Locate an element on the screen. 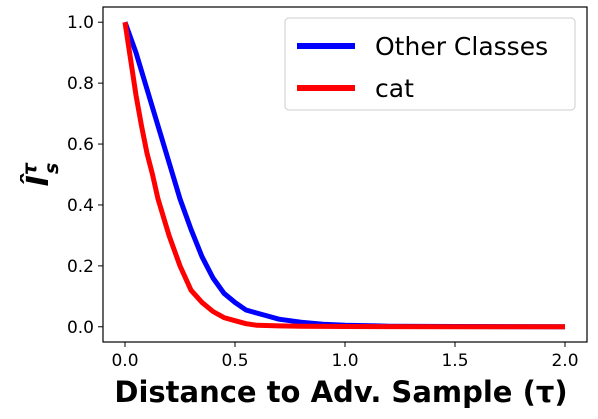 The width and height of the screenshot is (598, 419). legend: Other Classes cat is located at coordinates (430, 64).